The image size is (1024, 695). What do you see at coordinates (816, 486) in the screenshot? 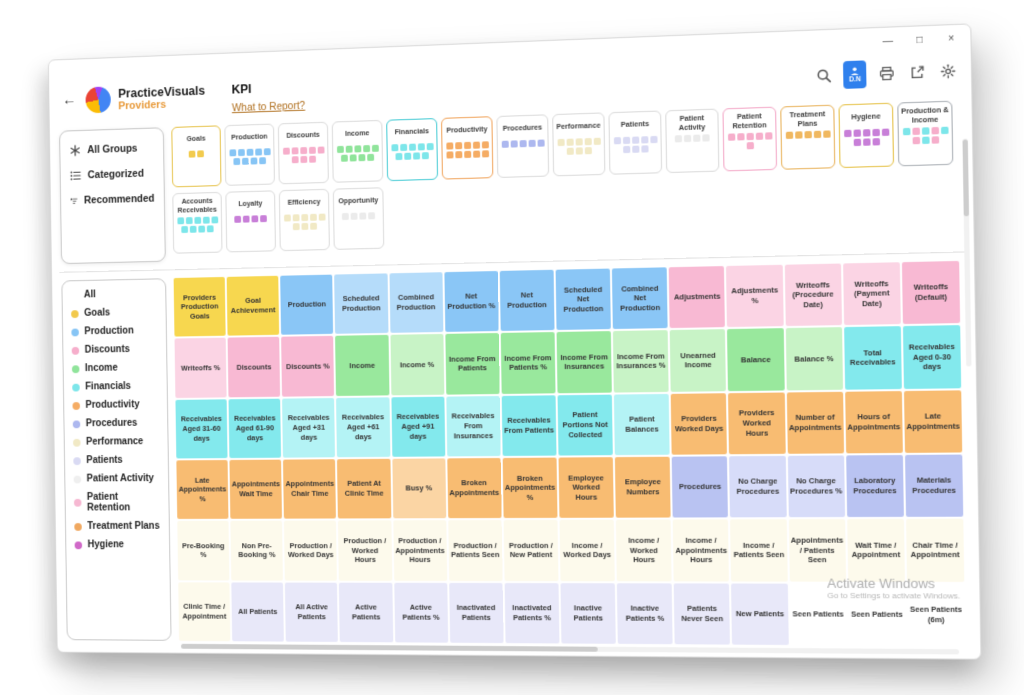
I see `kpi-tile-no-charge-procedures: No Charge Procedures %` at bounding box center [816, 486].